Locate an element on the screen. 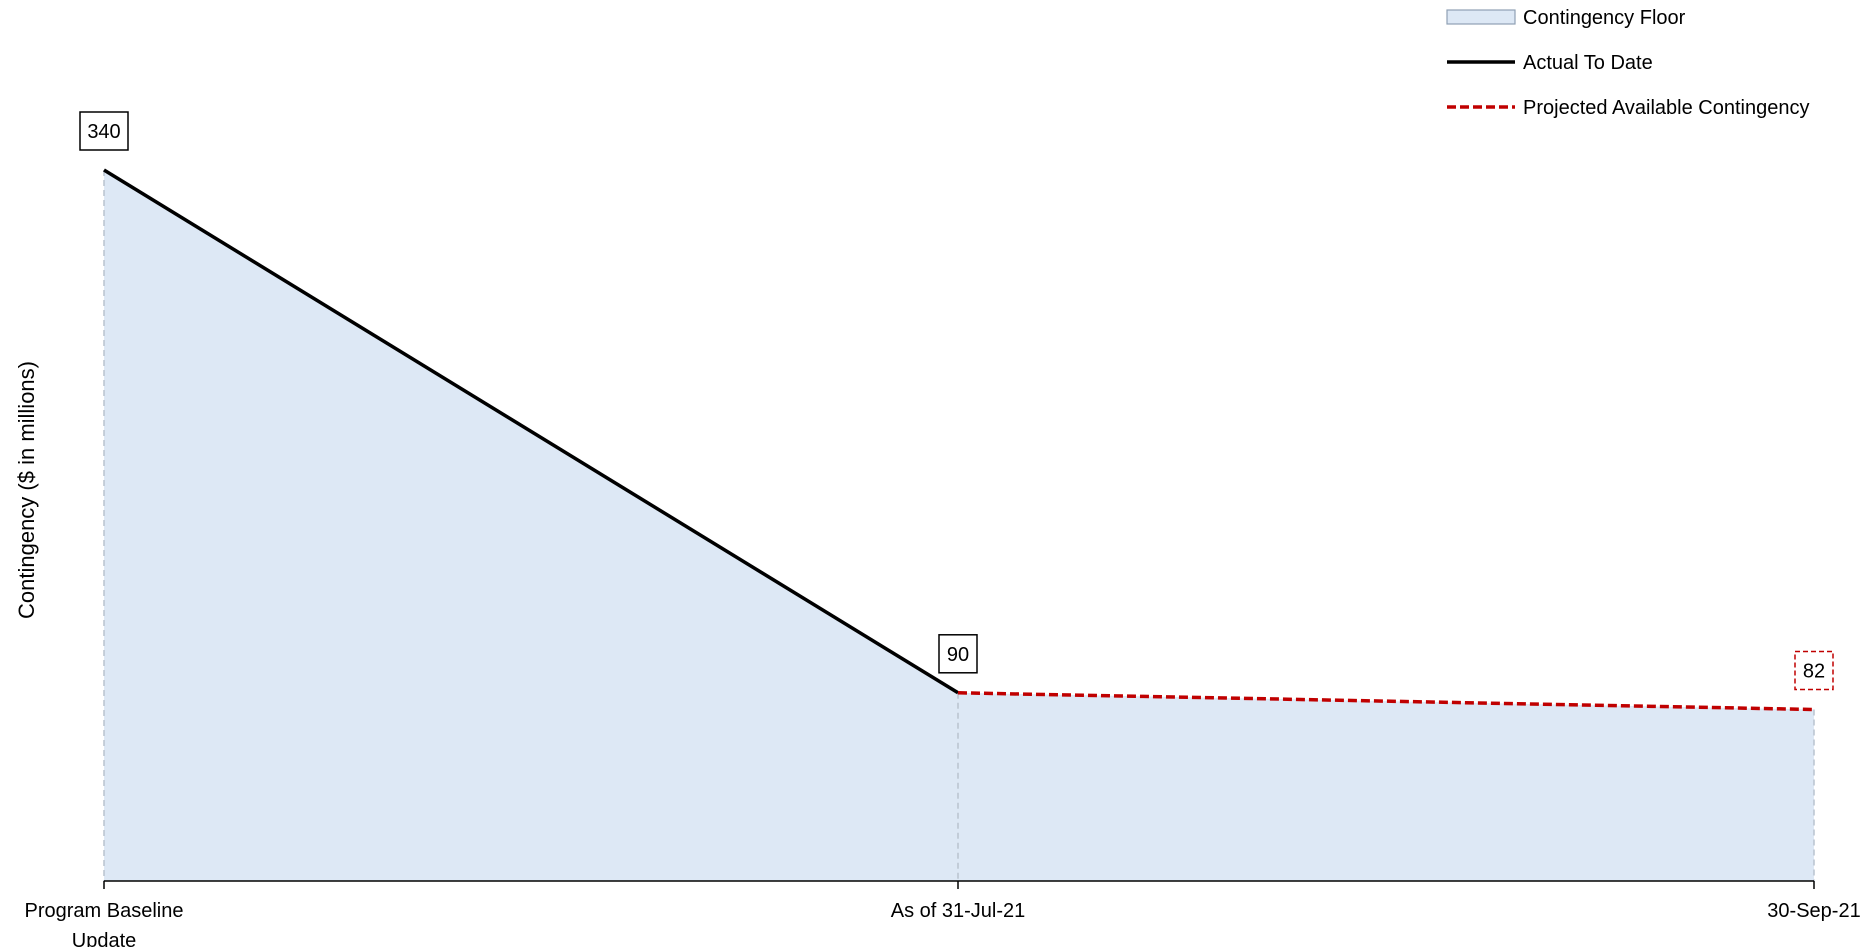  data-label-0: 340 is located at coordinates (103, 132).